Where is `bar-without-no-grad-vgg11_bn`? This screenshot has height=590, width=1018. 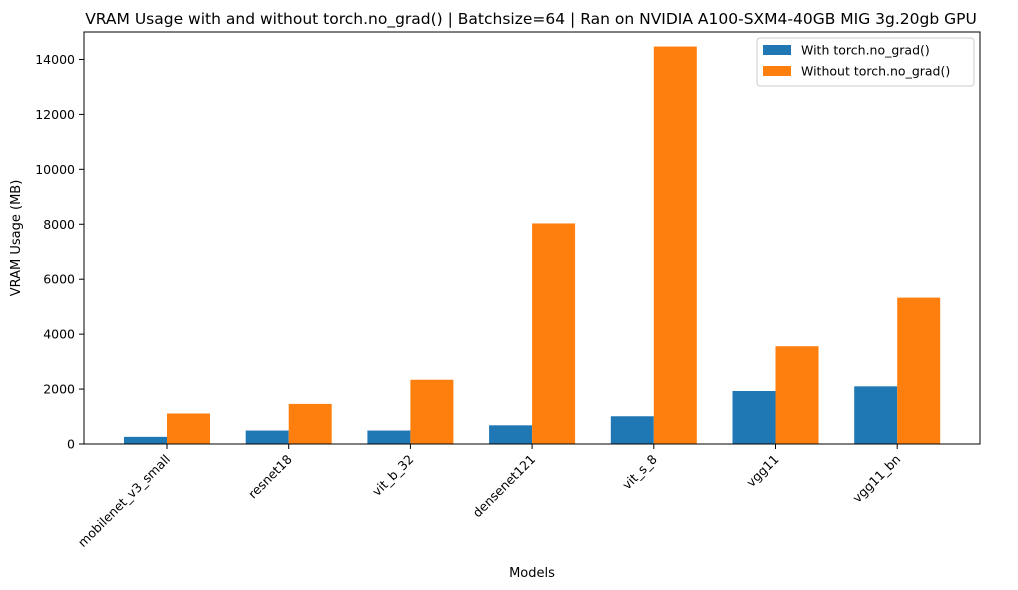 bar-without-no-grad-vgg11_bn is located at coordinates (918, 371).